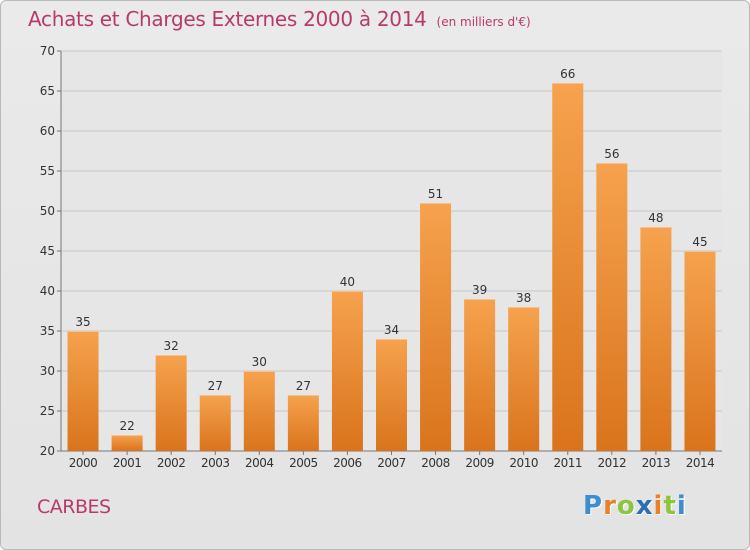  Describe the element at coordinates (127, 443) in the screenshot. I see `bar-2001` at that location.